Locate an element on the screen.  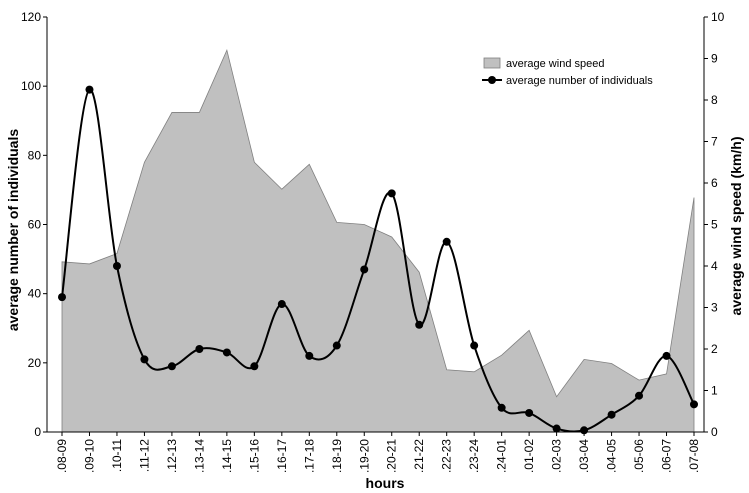
x-tick-label: .04-05 is located at coordinates (612, 456).